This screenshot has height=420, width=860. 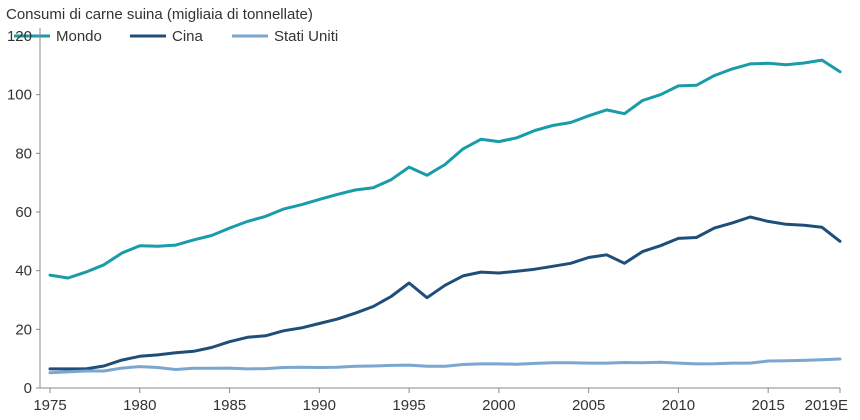 What do you see at coordinates (678, 405) in the screenshot?
I see `x-tick-label: 2010` at bounding box center [678, 405].